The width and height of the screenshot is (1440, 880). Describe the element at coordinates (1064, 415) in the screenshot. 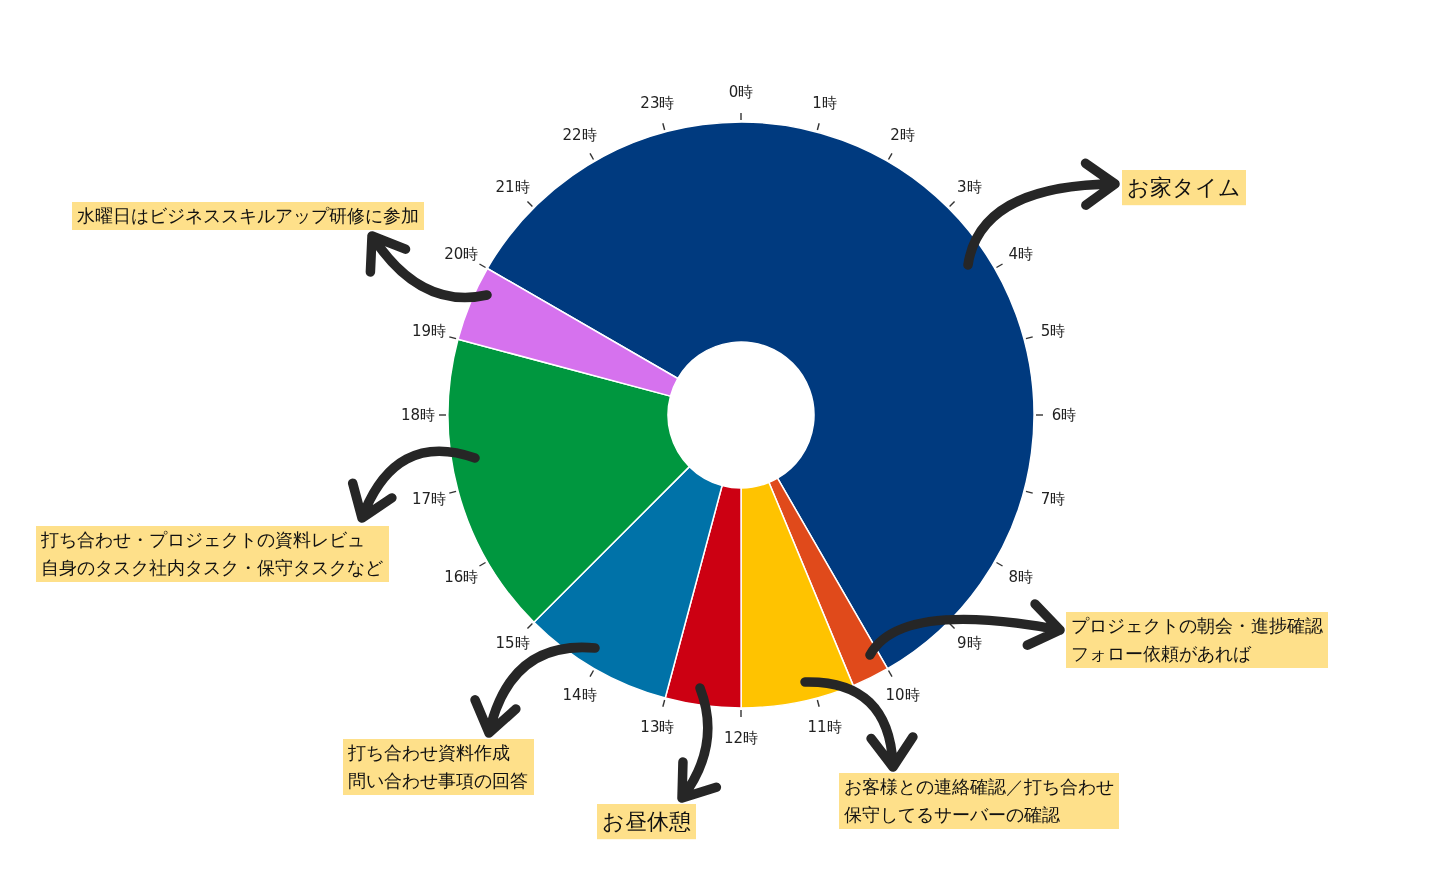

I see `text: 6時` at that location.